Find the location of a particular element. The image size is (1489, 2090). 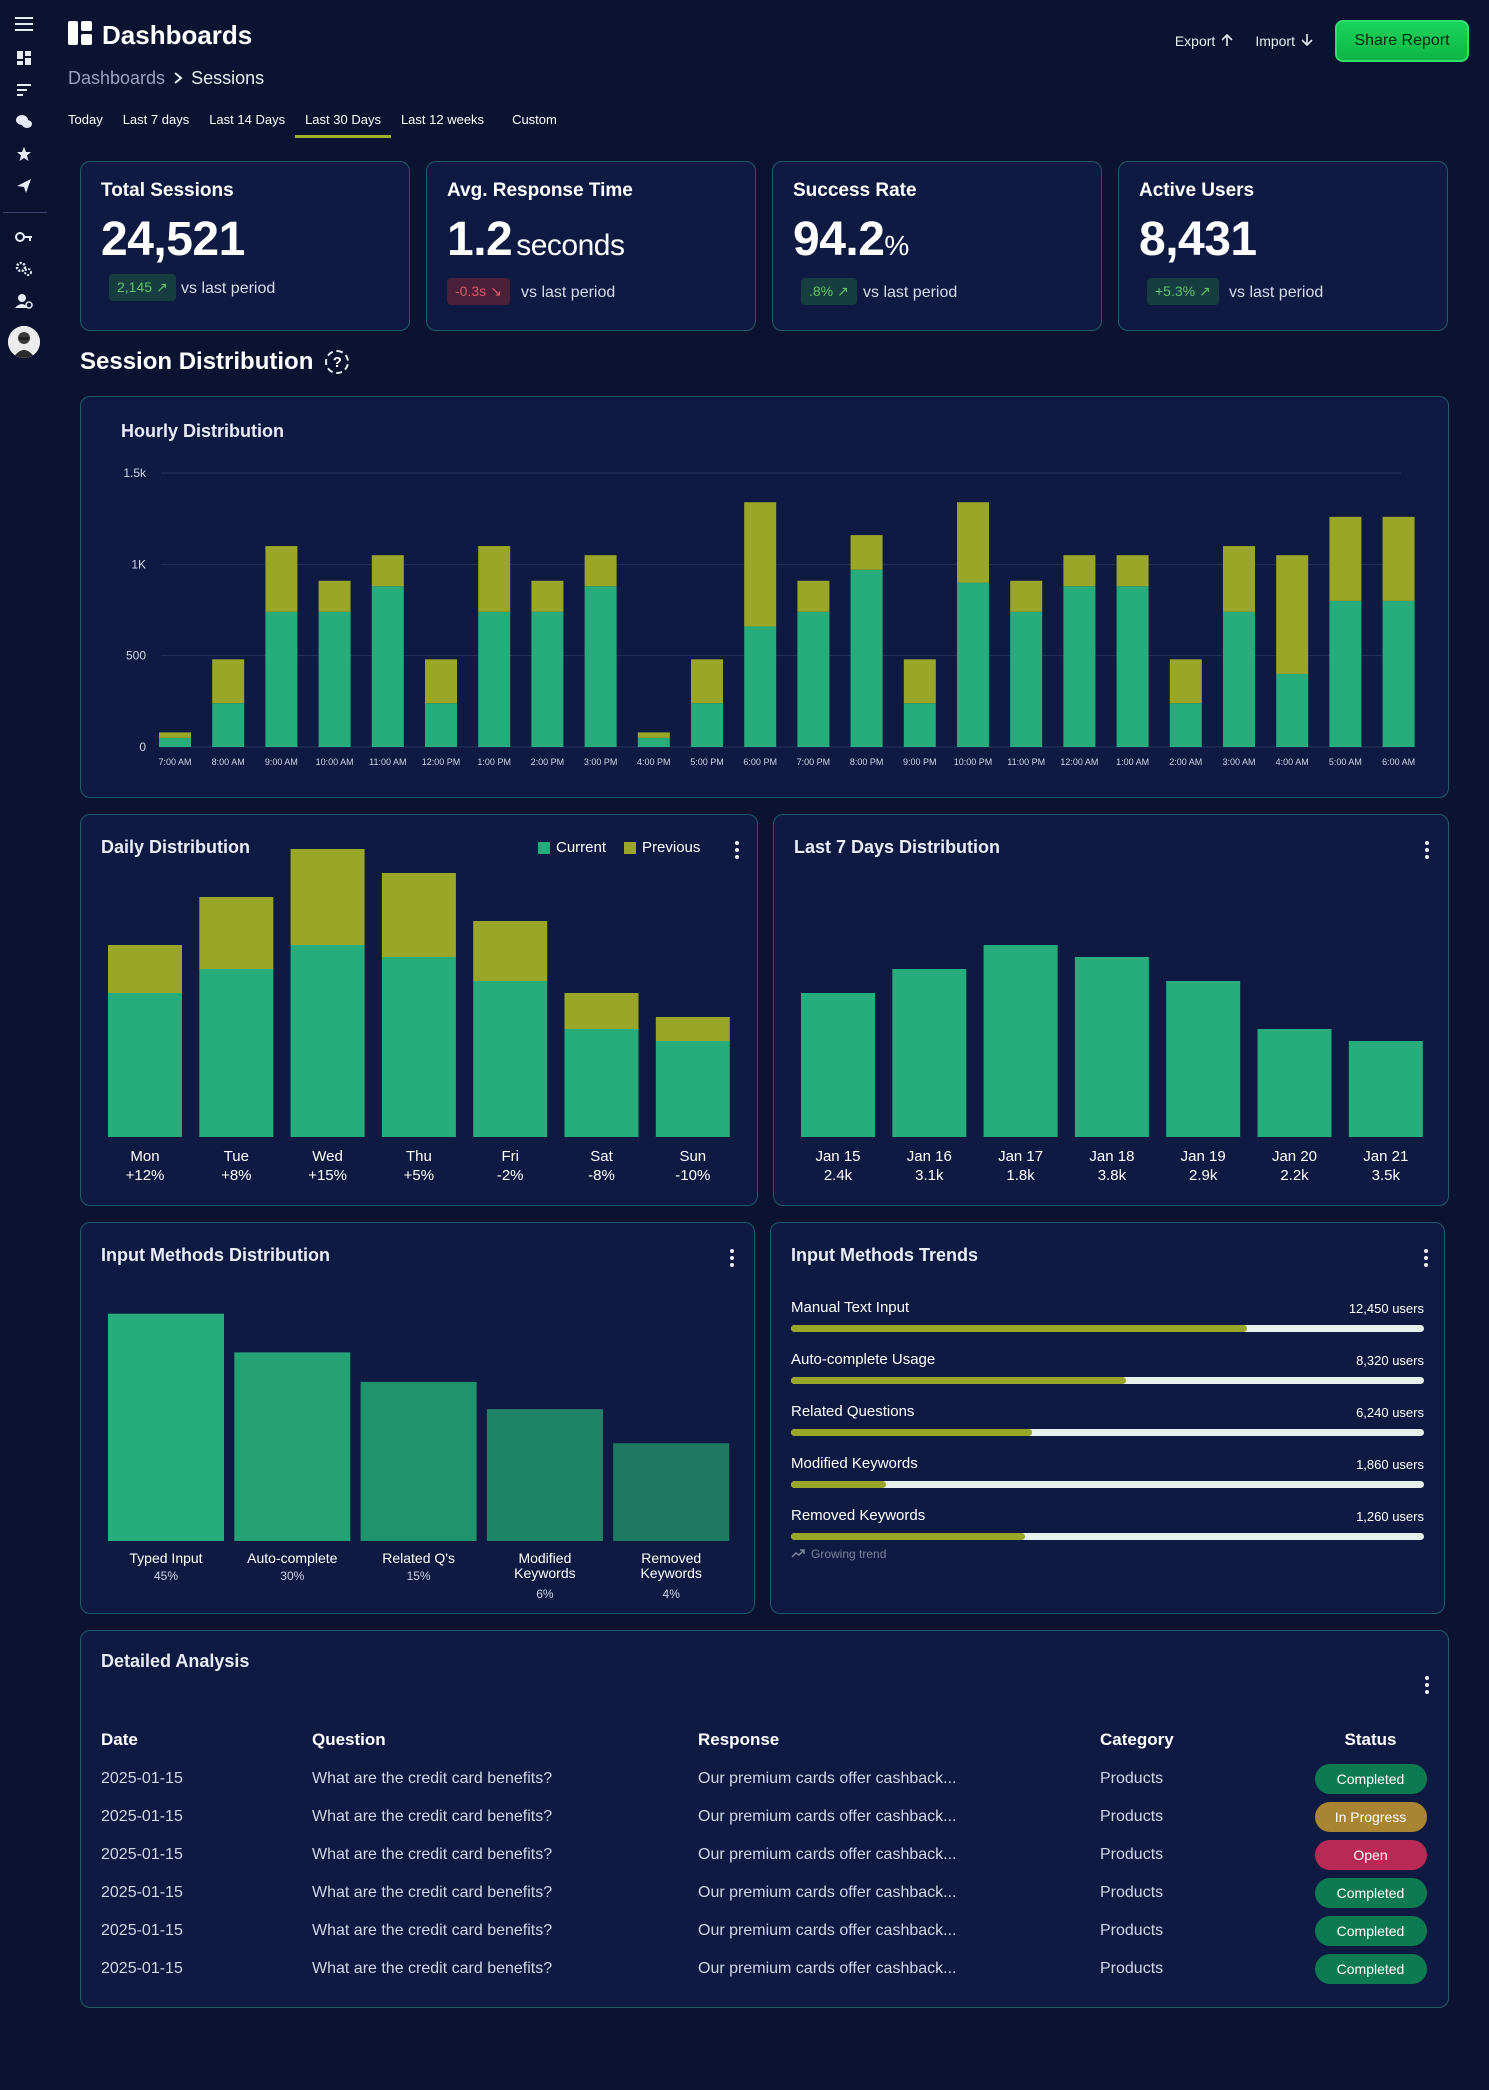

bar is located at coordinates (1020, 1041).